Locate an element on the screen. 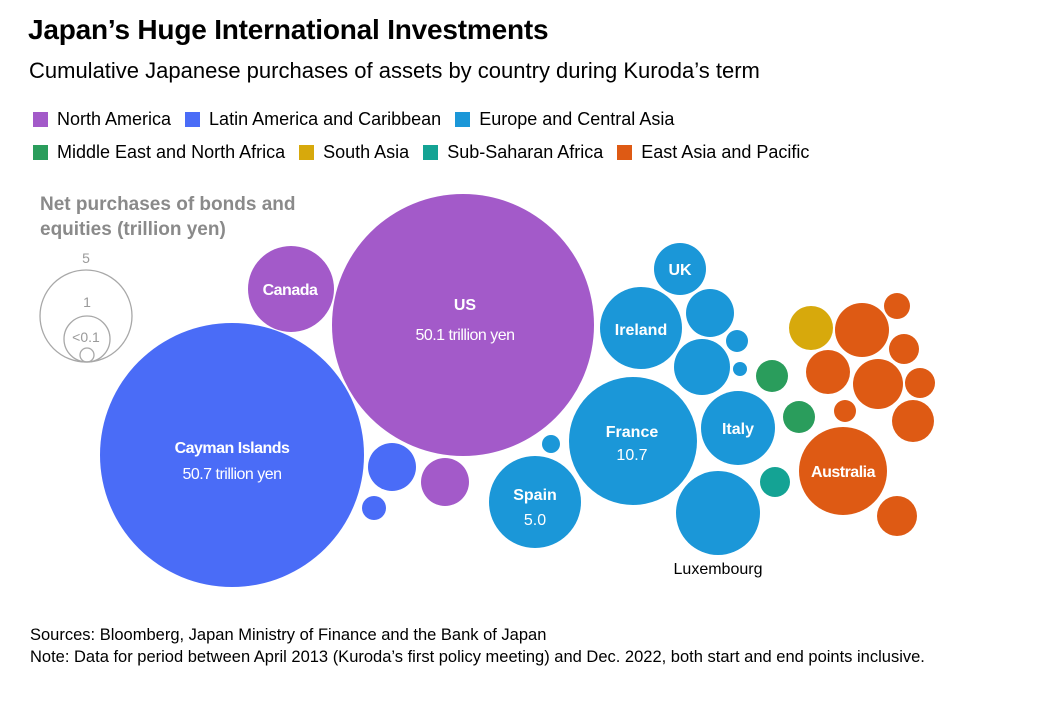 The width and height of the screenshot is (1041, 710). bubble-south-asia is located at coordinates (811, 328).